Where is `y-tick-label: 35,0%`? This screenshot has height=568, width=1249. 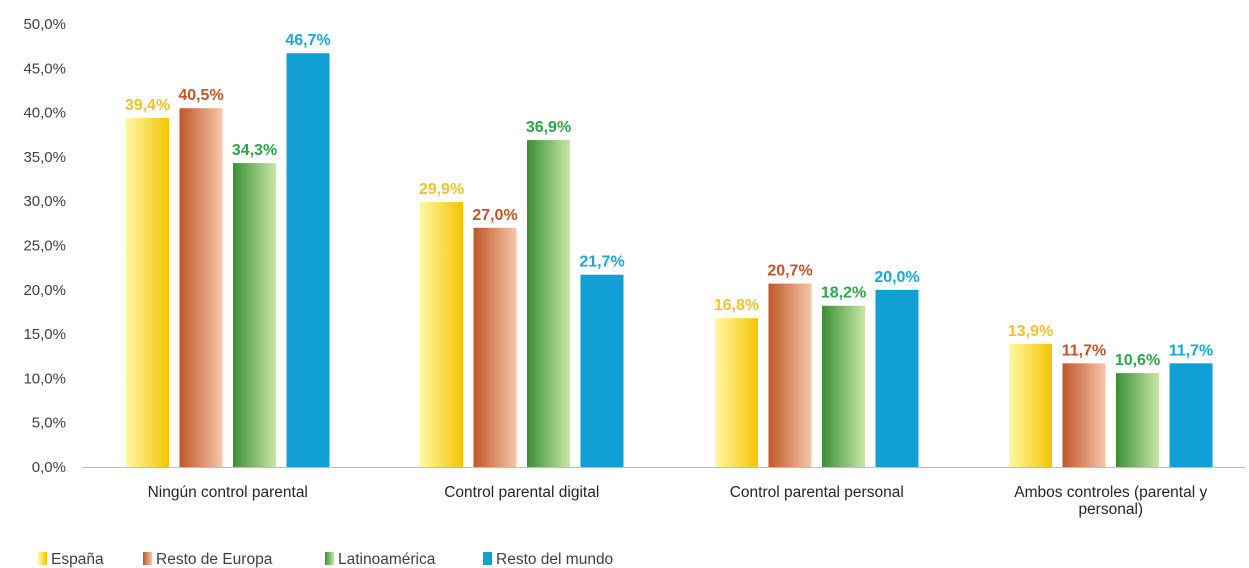 y-tick-label: 35,0% is located at coordinates (44, 157).